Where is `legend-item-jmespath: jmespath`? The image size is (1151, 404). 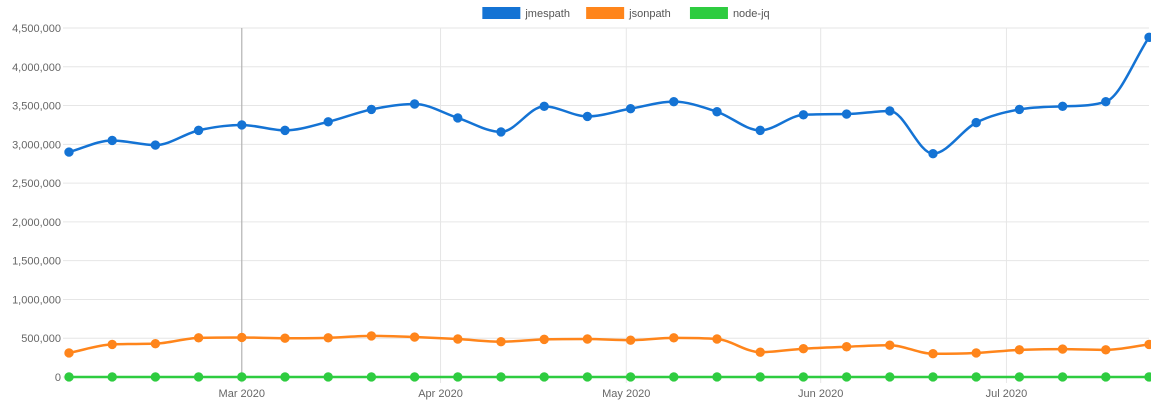
legend-item-jmespath: jmespath is located at coordinates (526, 13).